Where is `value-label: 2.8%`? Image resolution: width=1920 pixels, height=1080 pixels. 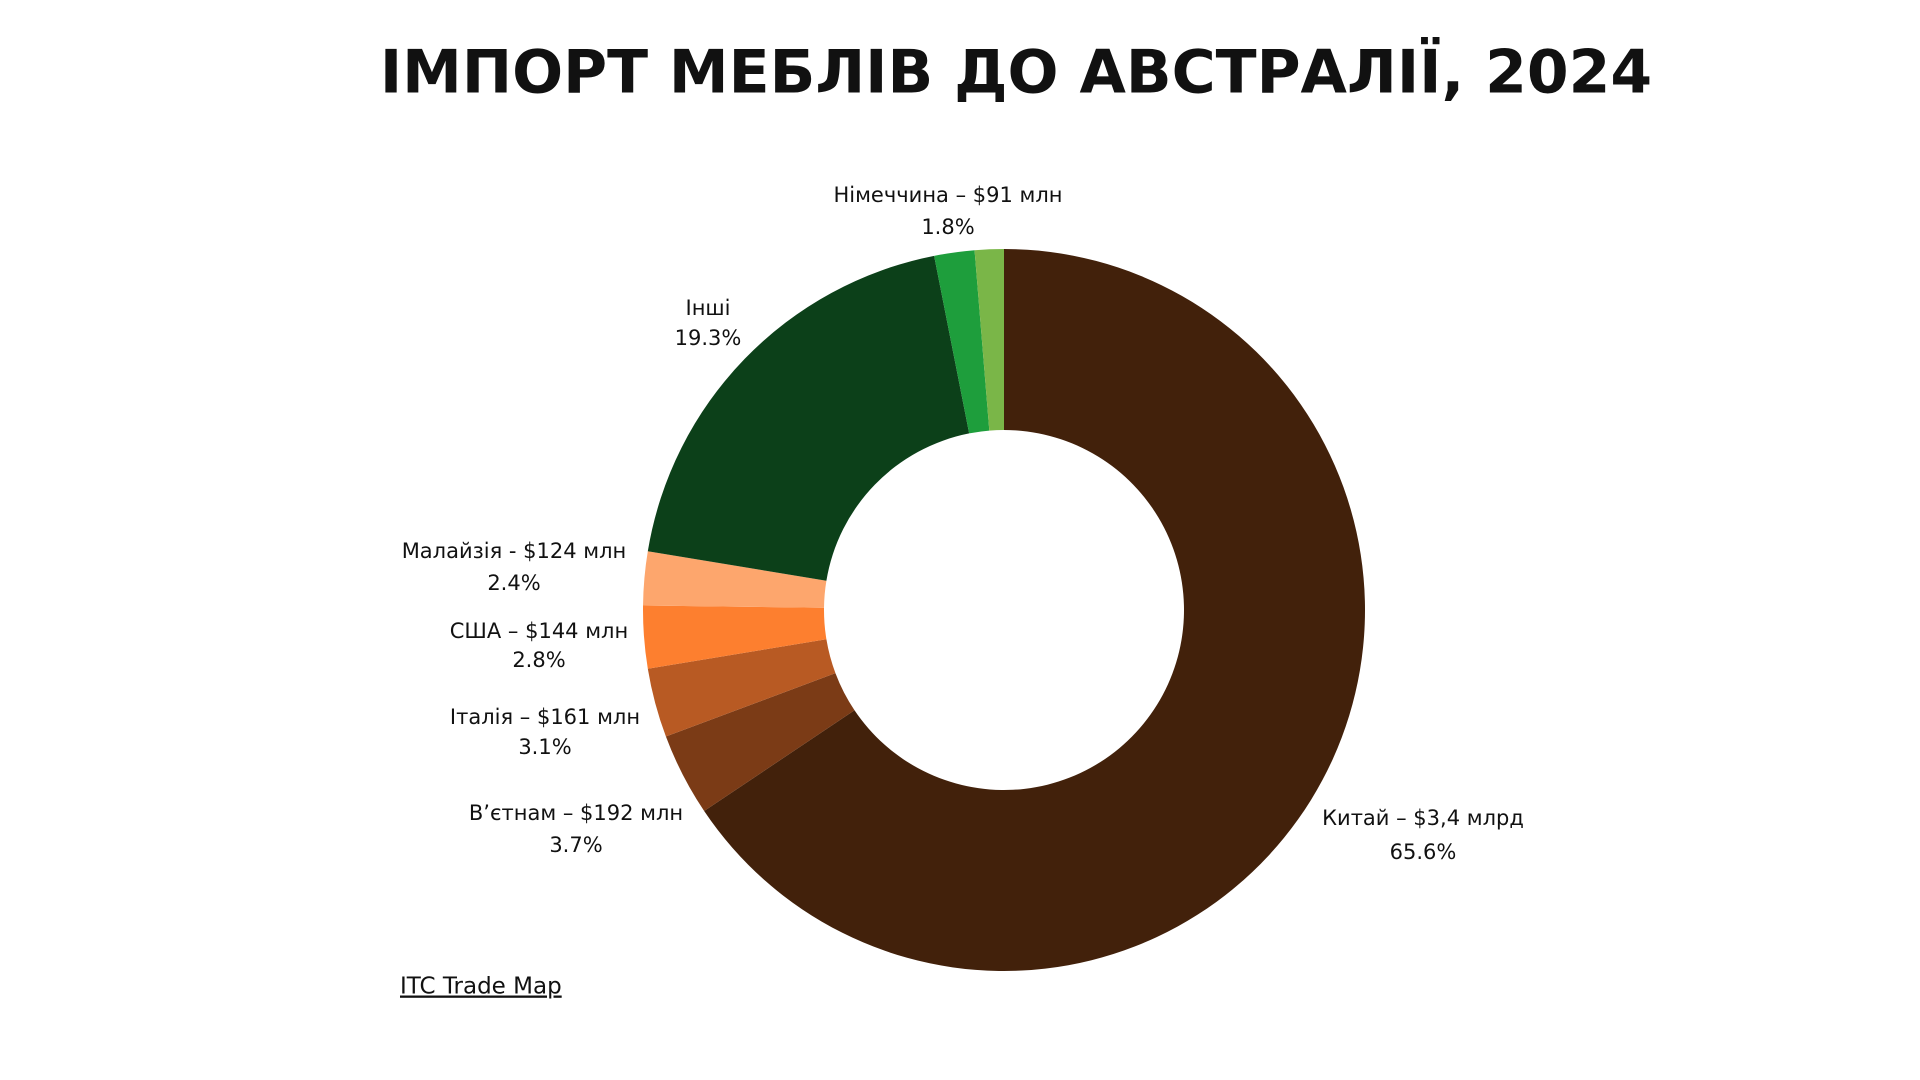 value-label: 2.8% is located at coordinates (538, 660).